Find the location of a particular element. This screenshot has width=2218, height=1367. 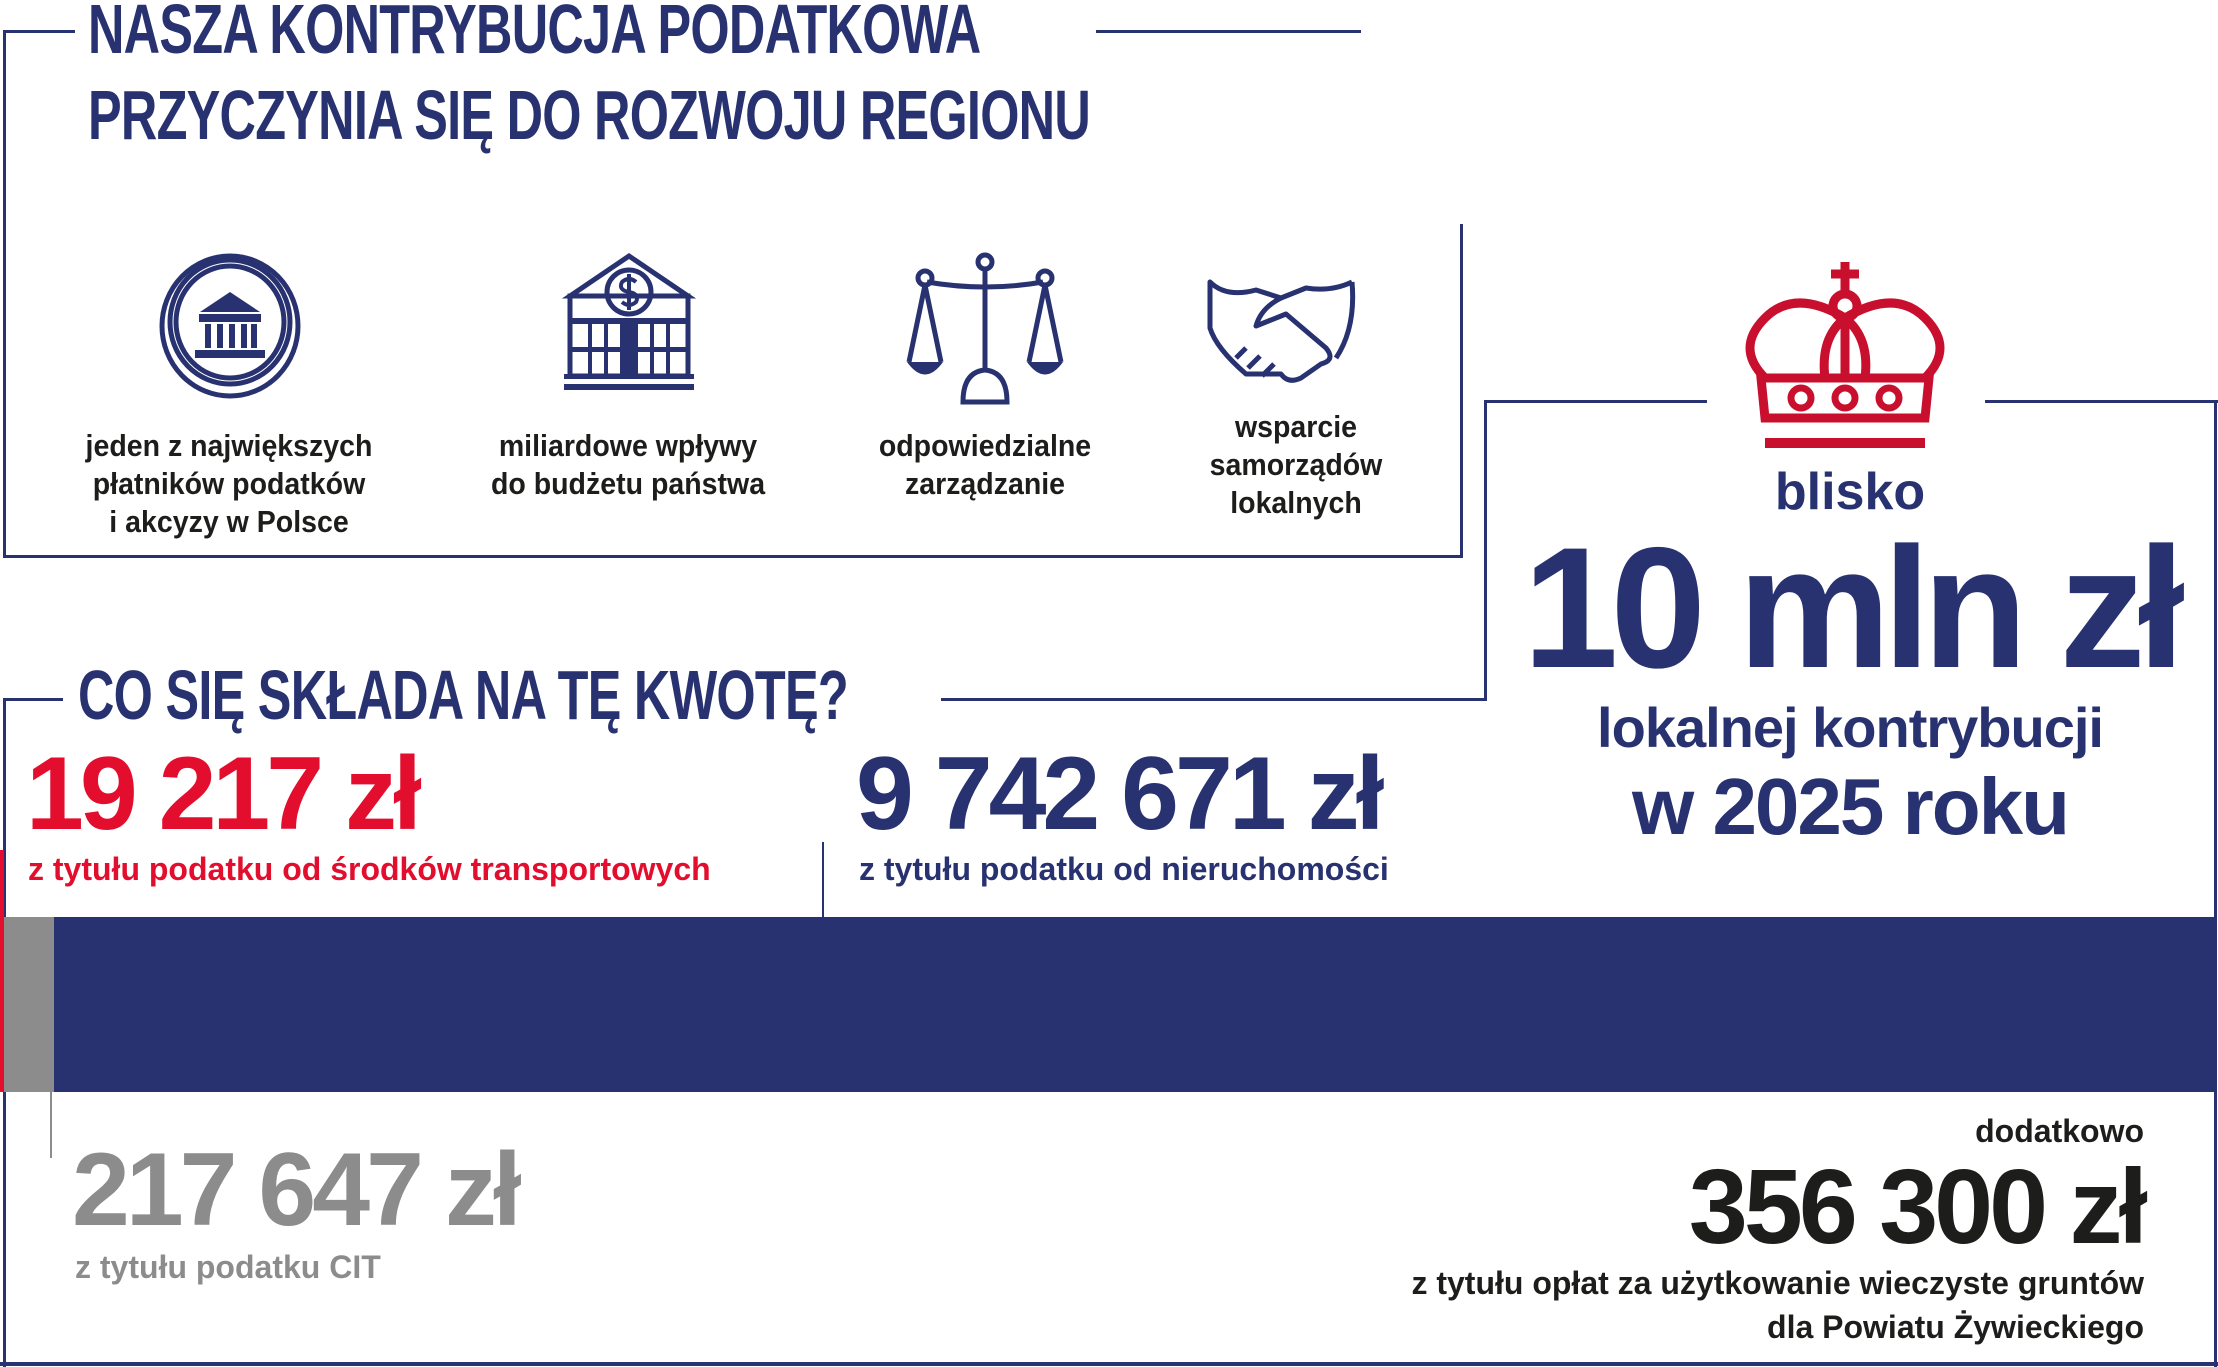

property-label: z tytułu podatku od nieruchomości is located at coordinates (1124, 869).